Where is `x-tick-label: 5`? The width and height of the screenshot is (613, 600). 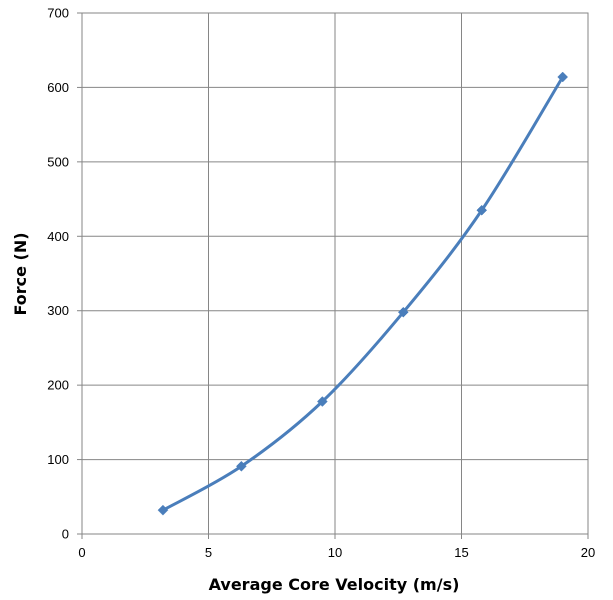 x-tick-label: 5 is located at coordinates (208, 552).